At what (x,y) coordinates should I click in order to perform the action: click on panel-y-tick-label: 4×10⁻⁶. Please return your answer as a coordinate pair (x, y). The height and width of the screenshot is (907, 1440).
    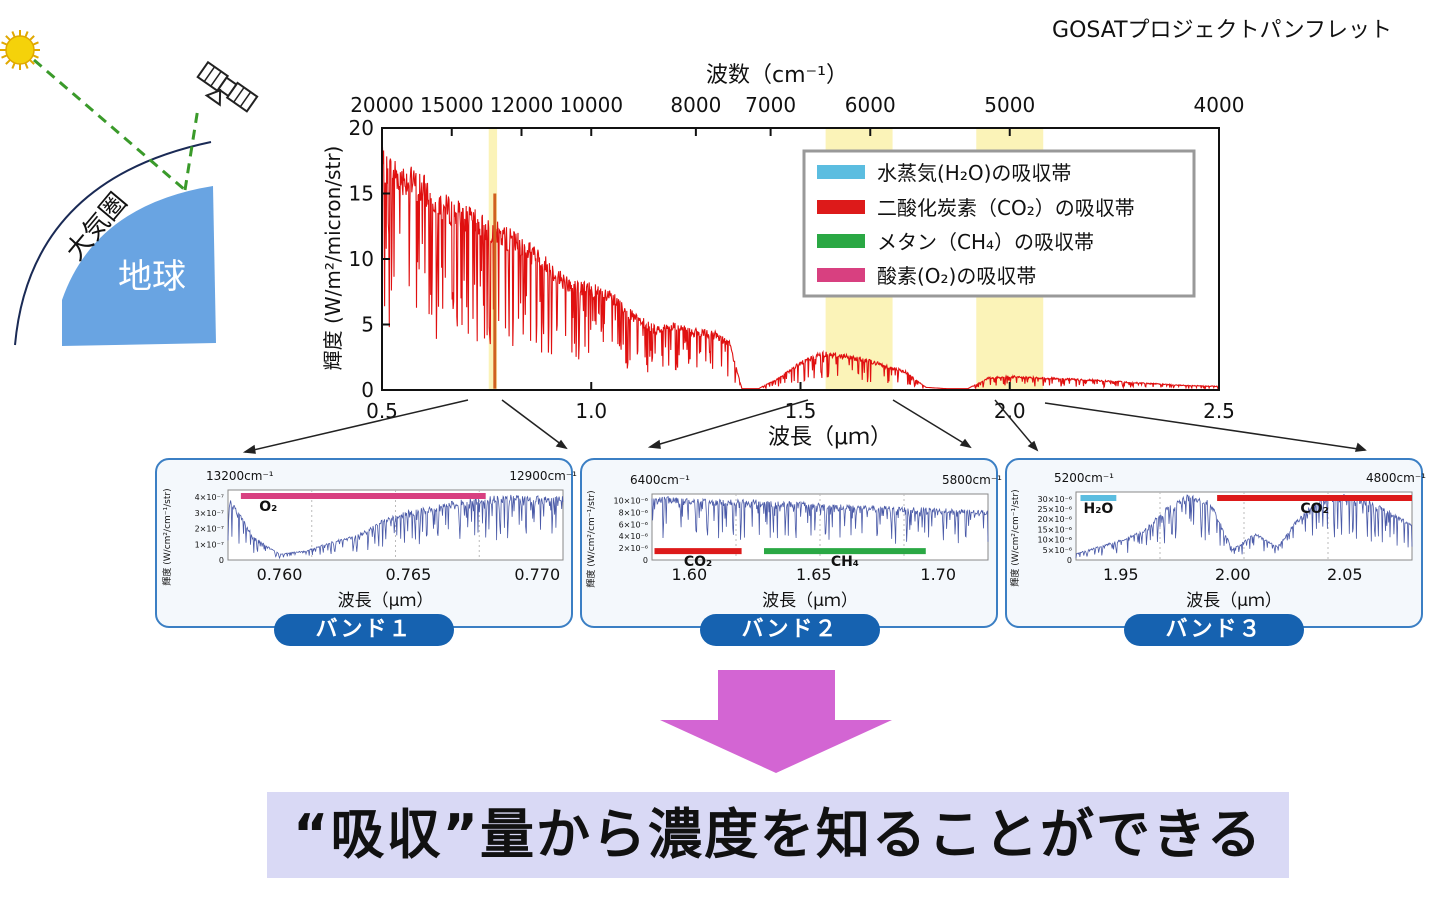
    Looking at the image, I should click on (633, 536).